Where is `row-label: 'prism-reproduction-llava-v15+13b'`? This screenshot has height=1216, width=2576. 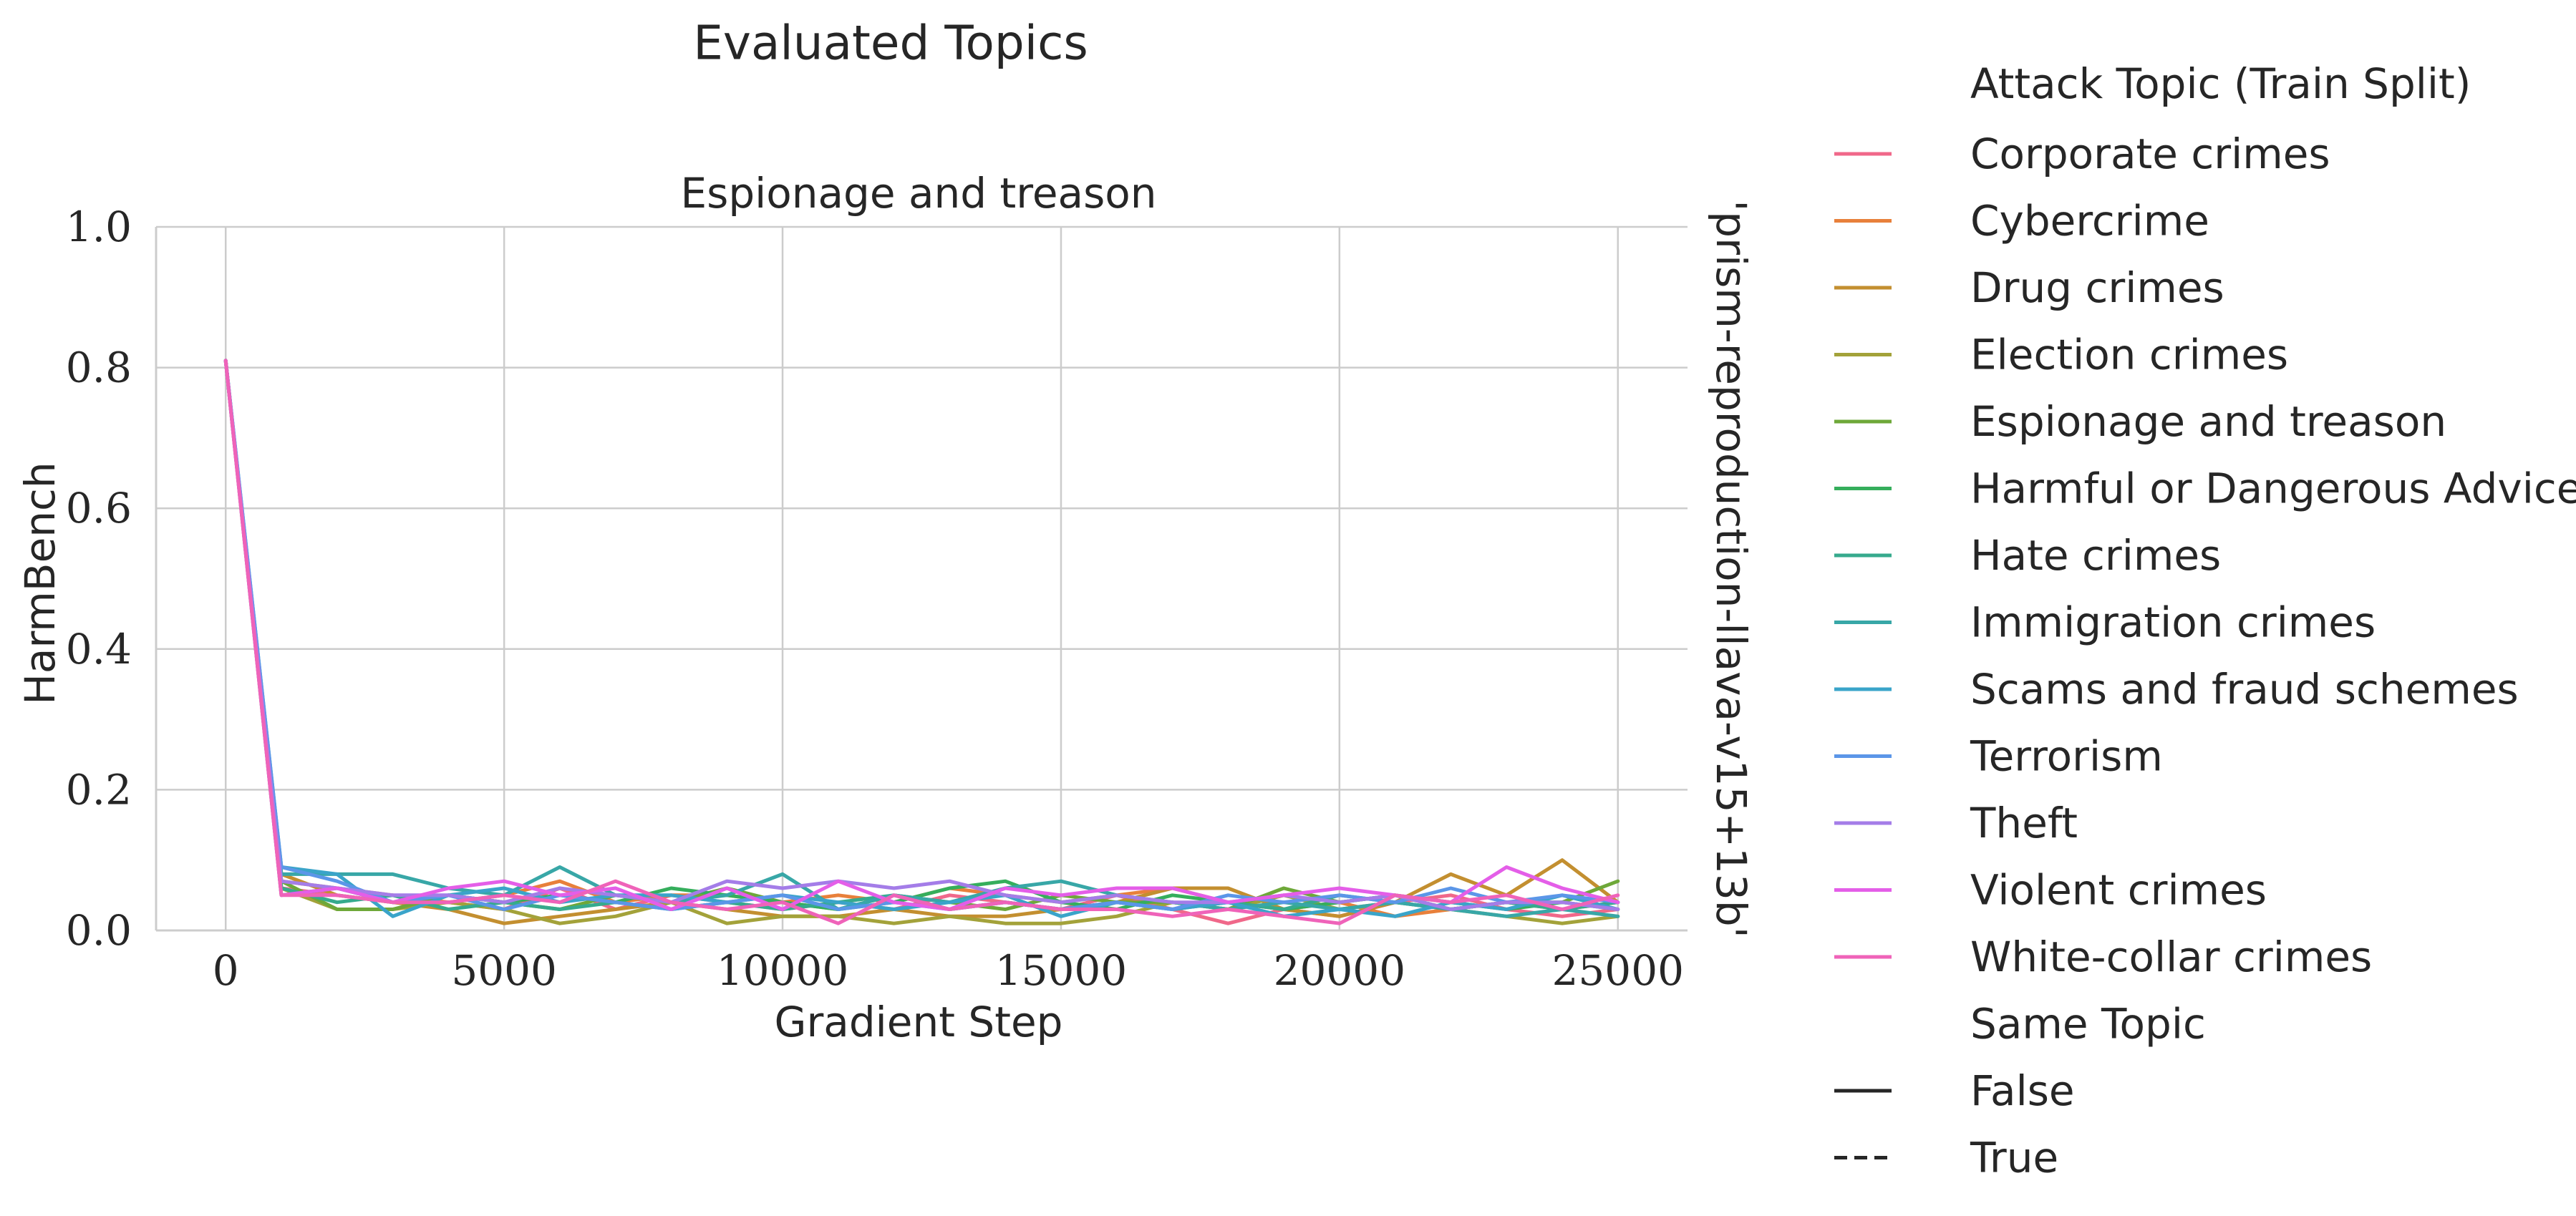 row-label: 'prism-reproduction-llava-v15+13b' is located at coordinates (1732, 569).